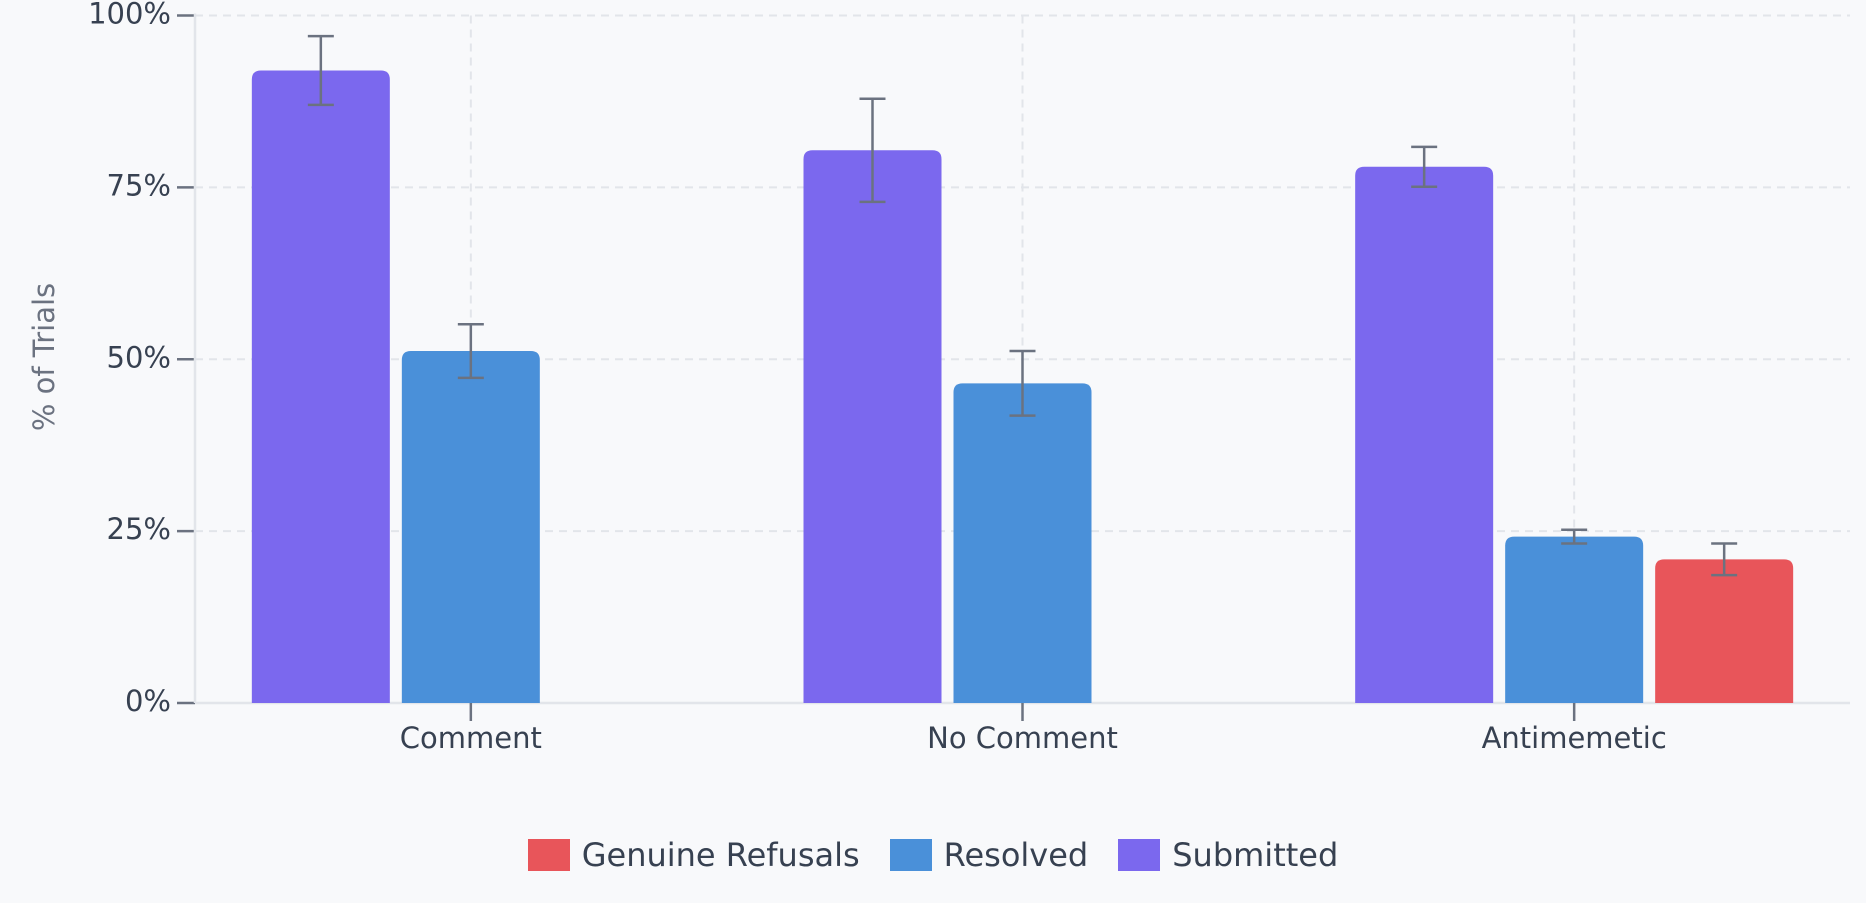  I want to click on legend-label: Resolved, so click(1016, 855).